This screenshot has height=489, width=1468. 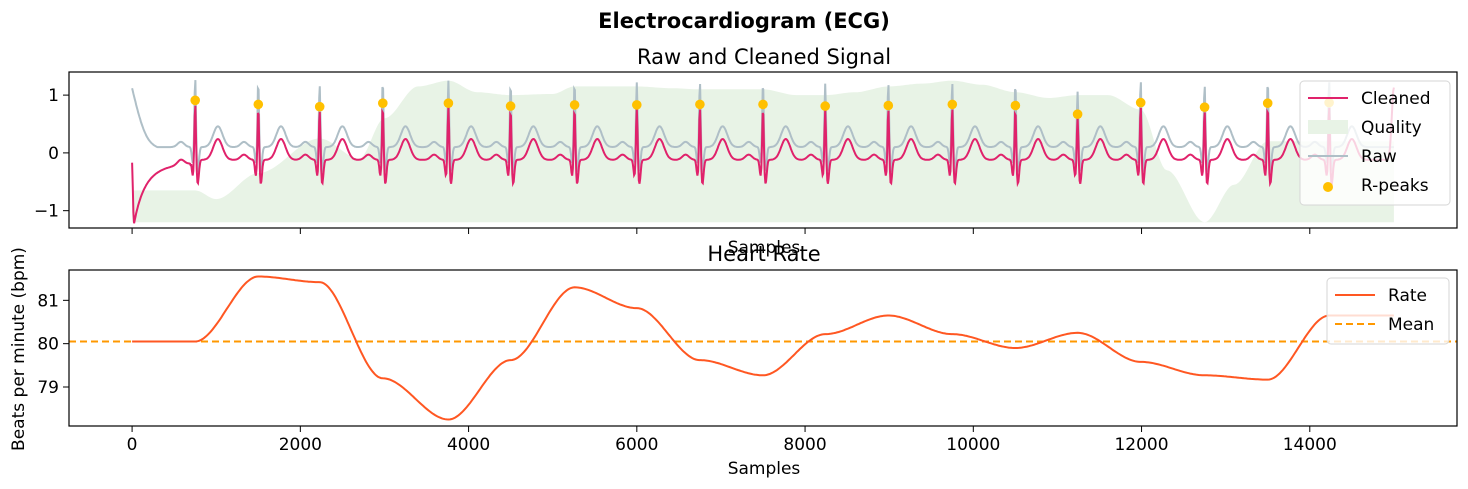 I want to click on legend-label: Rate, so click(x=1407, y=296).